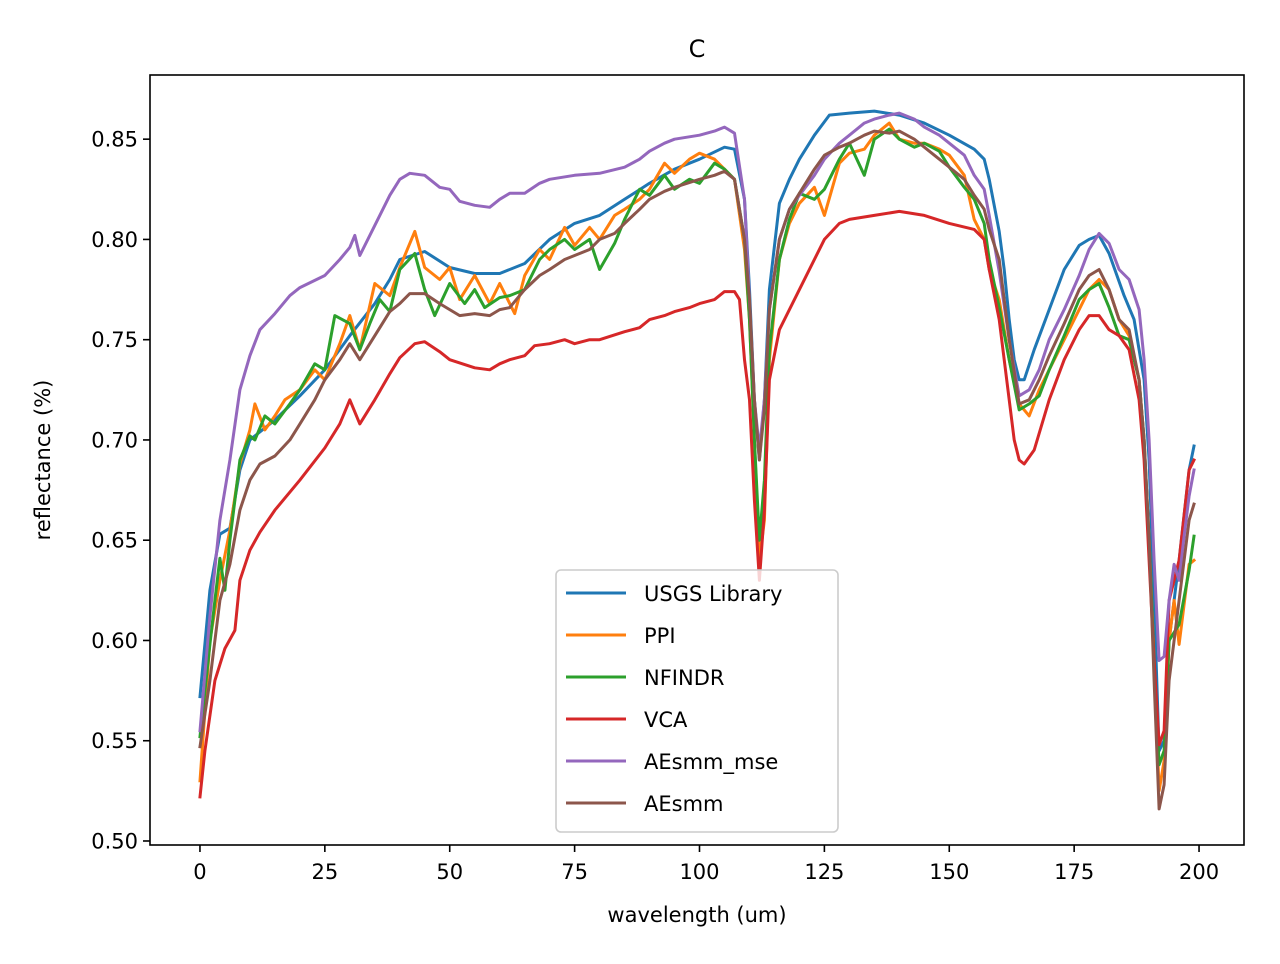 Image resolution: width=1280 pixels, height=964 pixels. I want to click on x-tick-label: 150, so click(949, 872).